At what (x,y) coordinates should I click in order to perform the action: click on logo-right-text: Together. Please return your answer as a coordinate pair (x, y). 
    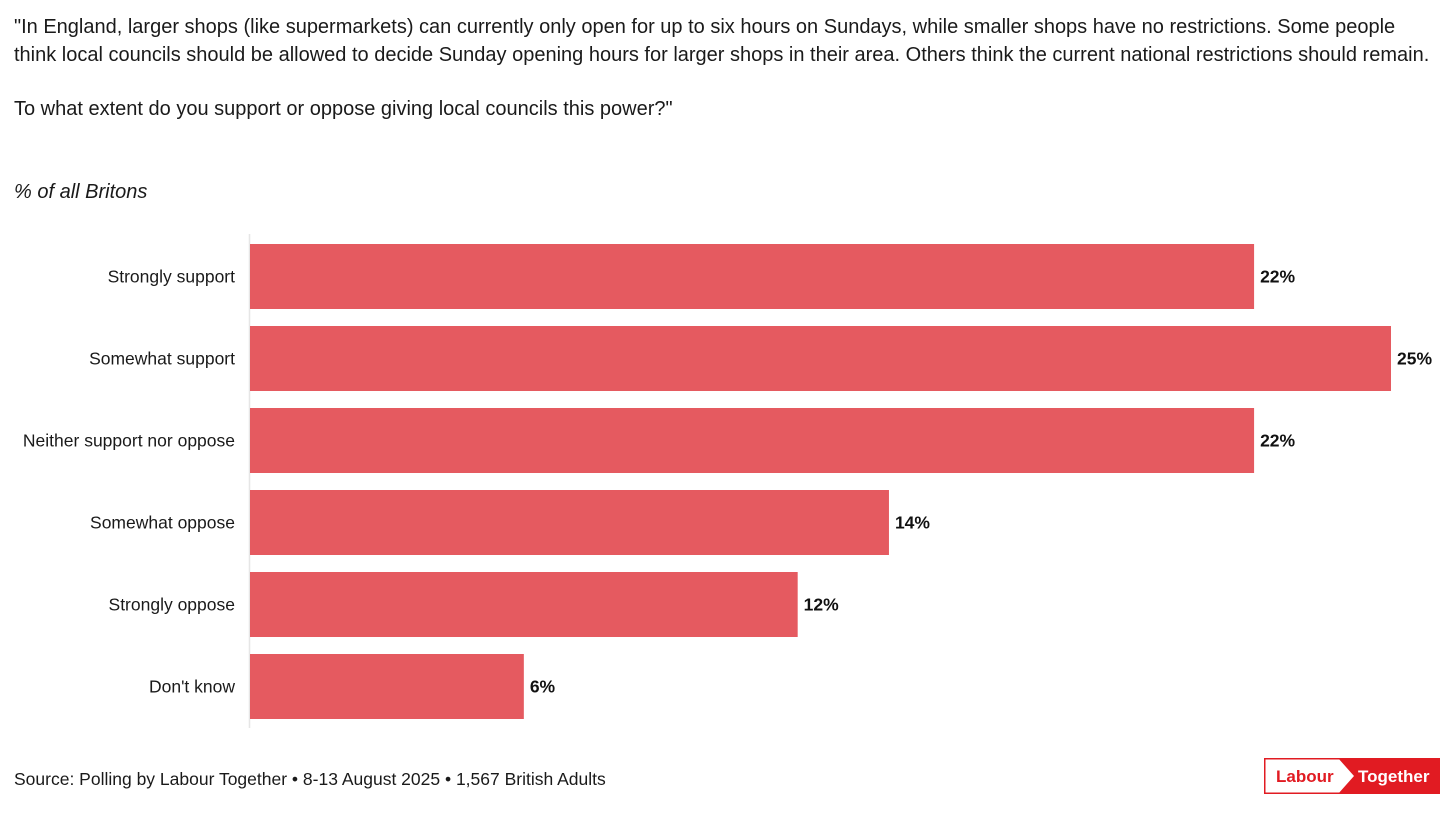
    Looking at the image, I should click on (1394, 776).